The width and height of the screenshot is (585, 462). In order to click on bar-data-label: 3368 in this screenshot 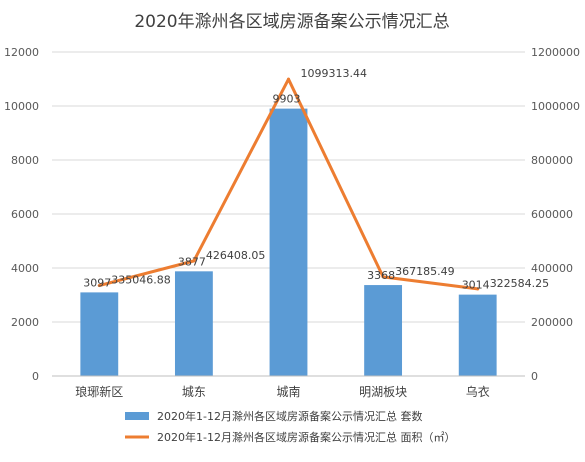, I will do `click(381, 275)`.